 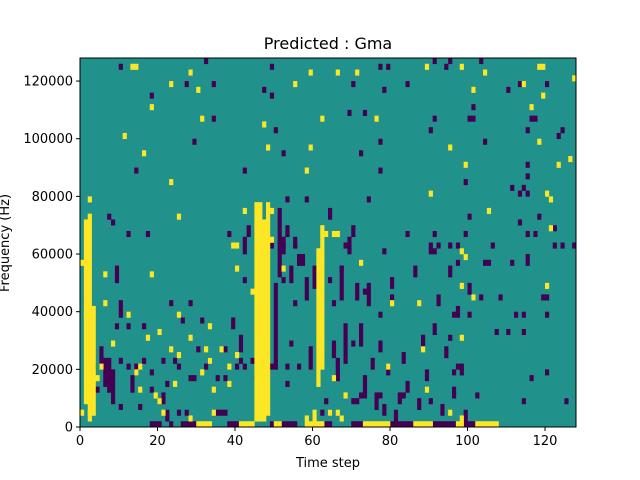 I want to click on x-tick-label: 40, so click(x=235, y=441).